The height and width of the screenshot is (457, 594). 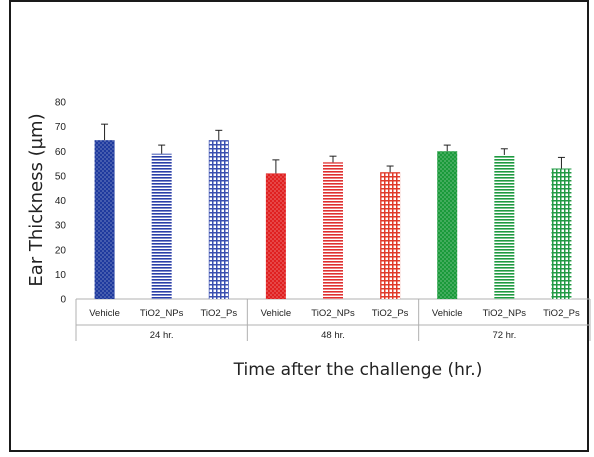 What do you see at coordinates (162, 335) in the screenshot?
I see `group-label: 24 hr.` at bounding box center [162, 335].